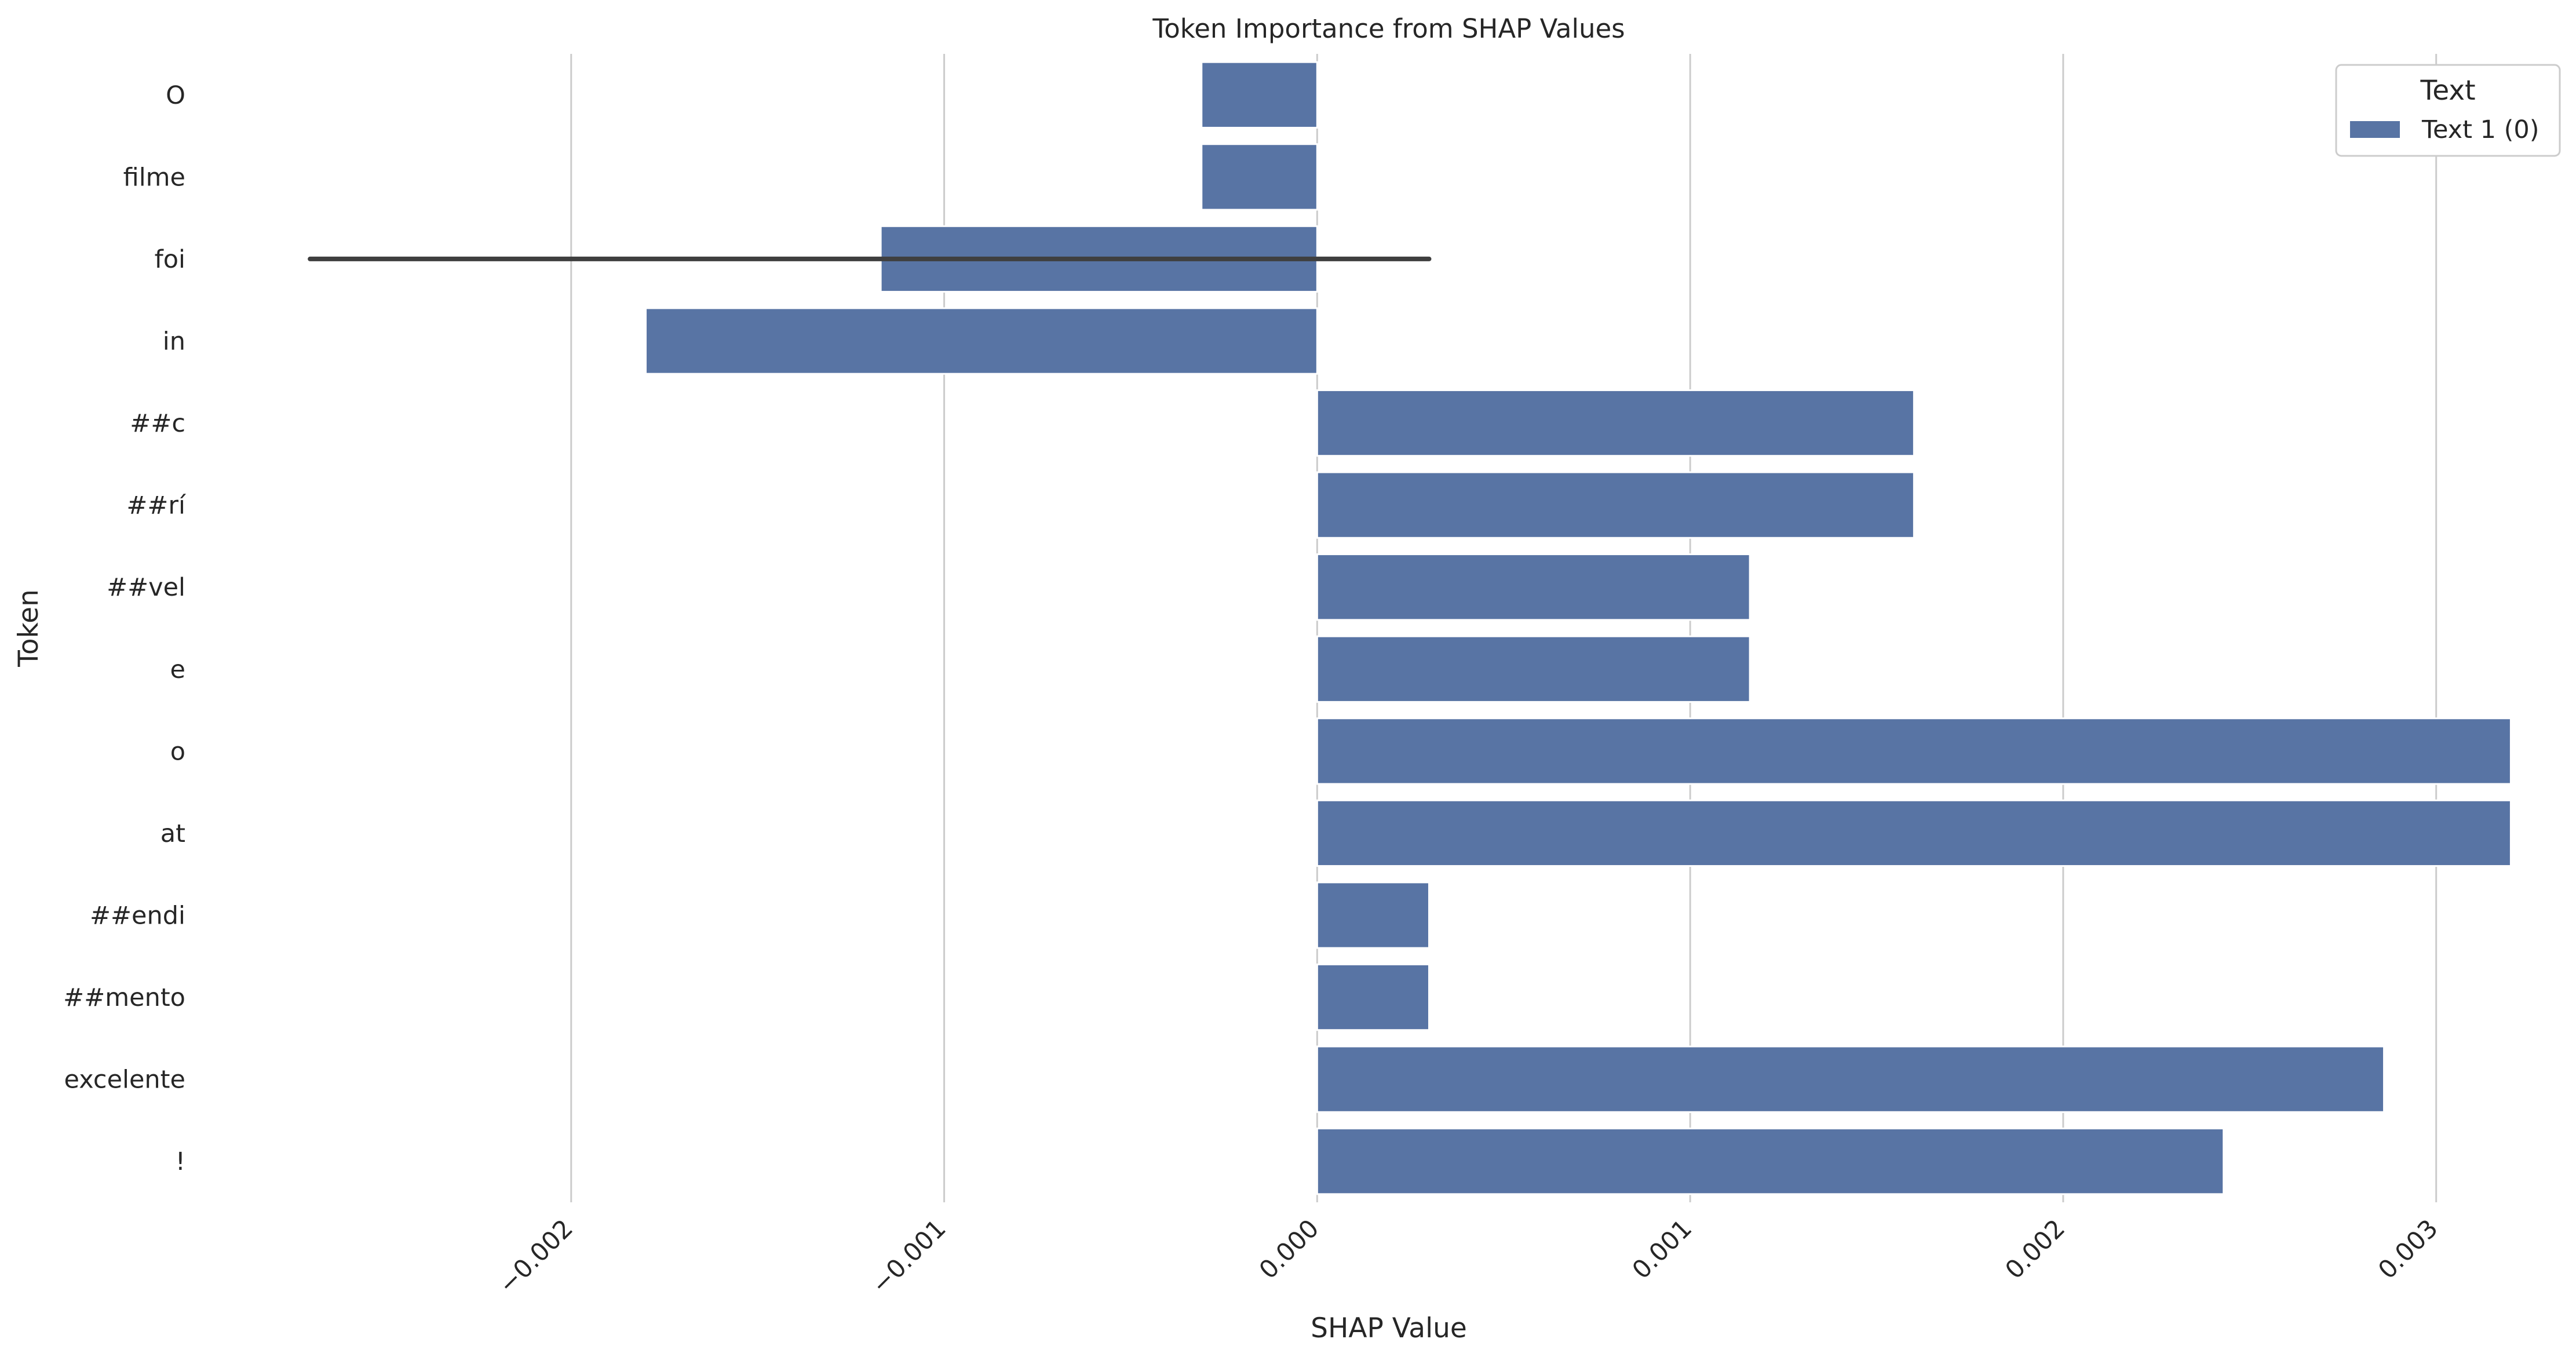  What do you see at coordinates (1468, 1257) in the screenshot?
I see `x-tick-labels: −0.002 −0.001 0.000 0.001 0.002 0.003` at bounding box center [1468, 1257].